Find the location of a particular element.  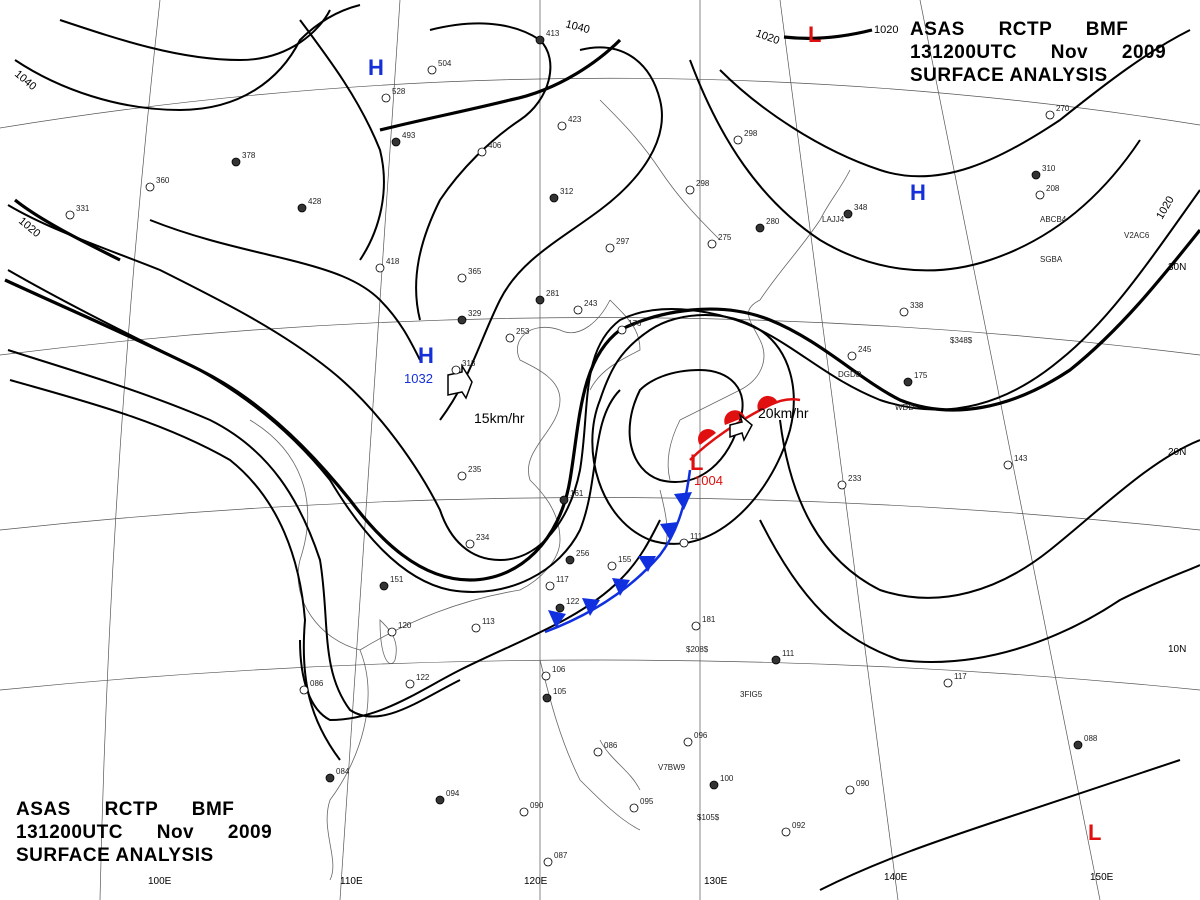

ship-callsign: $208$ is located at coordinates (697, 649).